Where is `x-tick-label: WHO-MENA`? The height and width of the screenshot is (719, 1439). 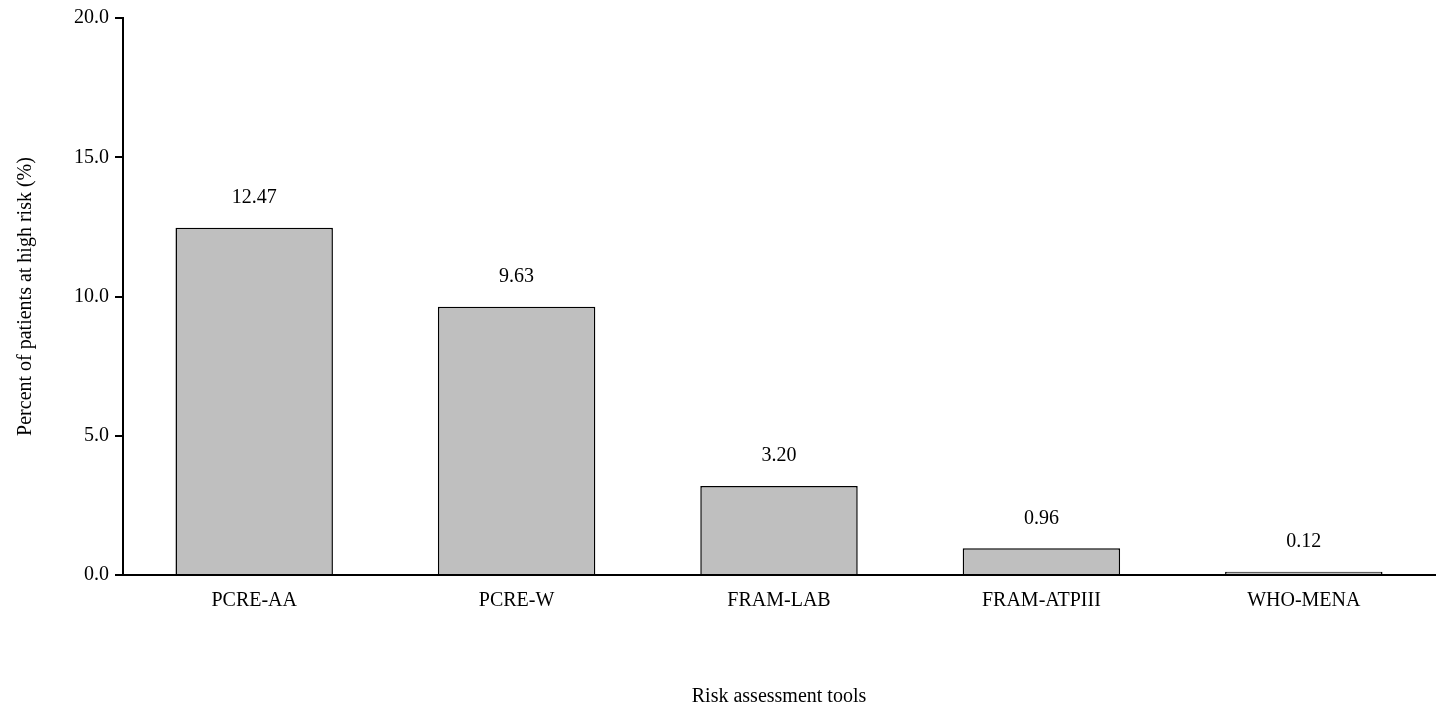
x-tick-label: WHO-MENA is located at coordinates (1304, 599).